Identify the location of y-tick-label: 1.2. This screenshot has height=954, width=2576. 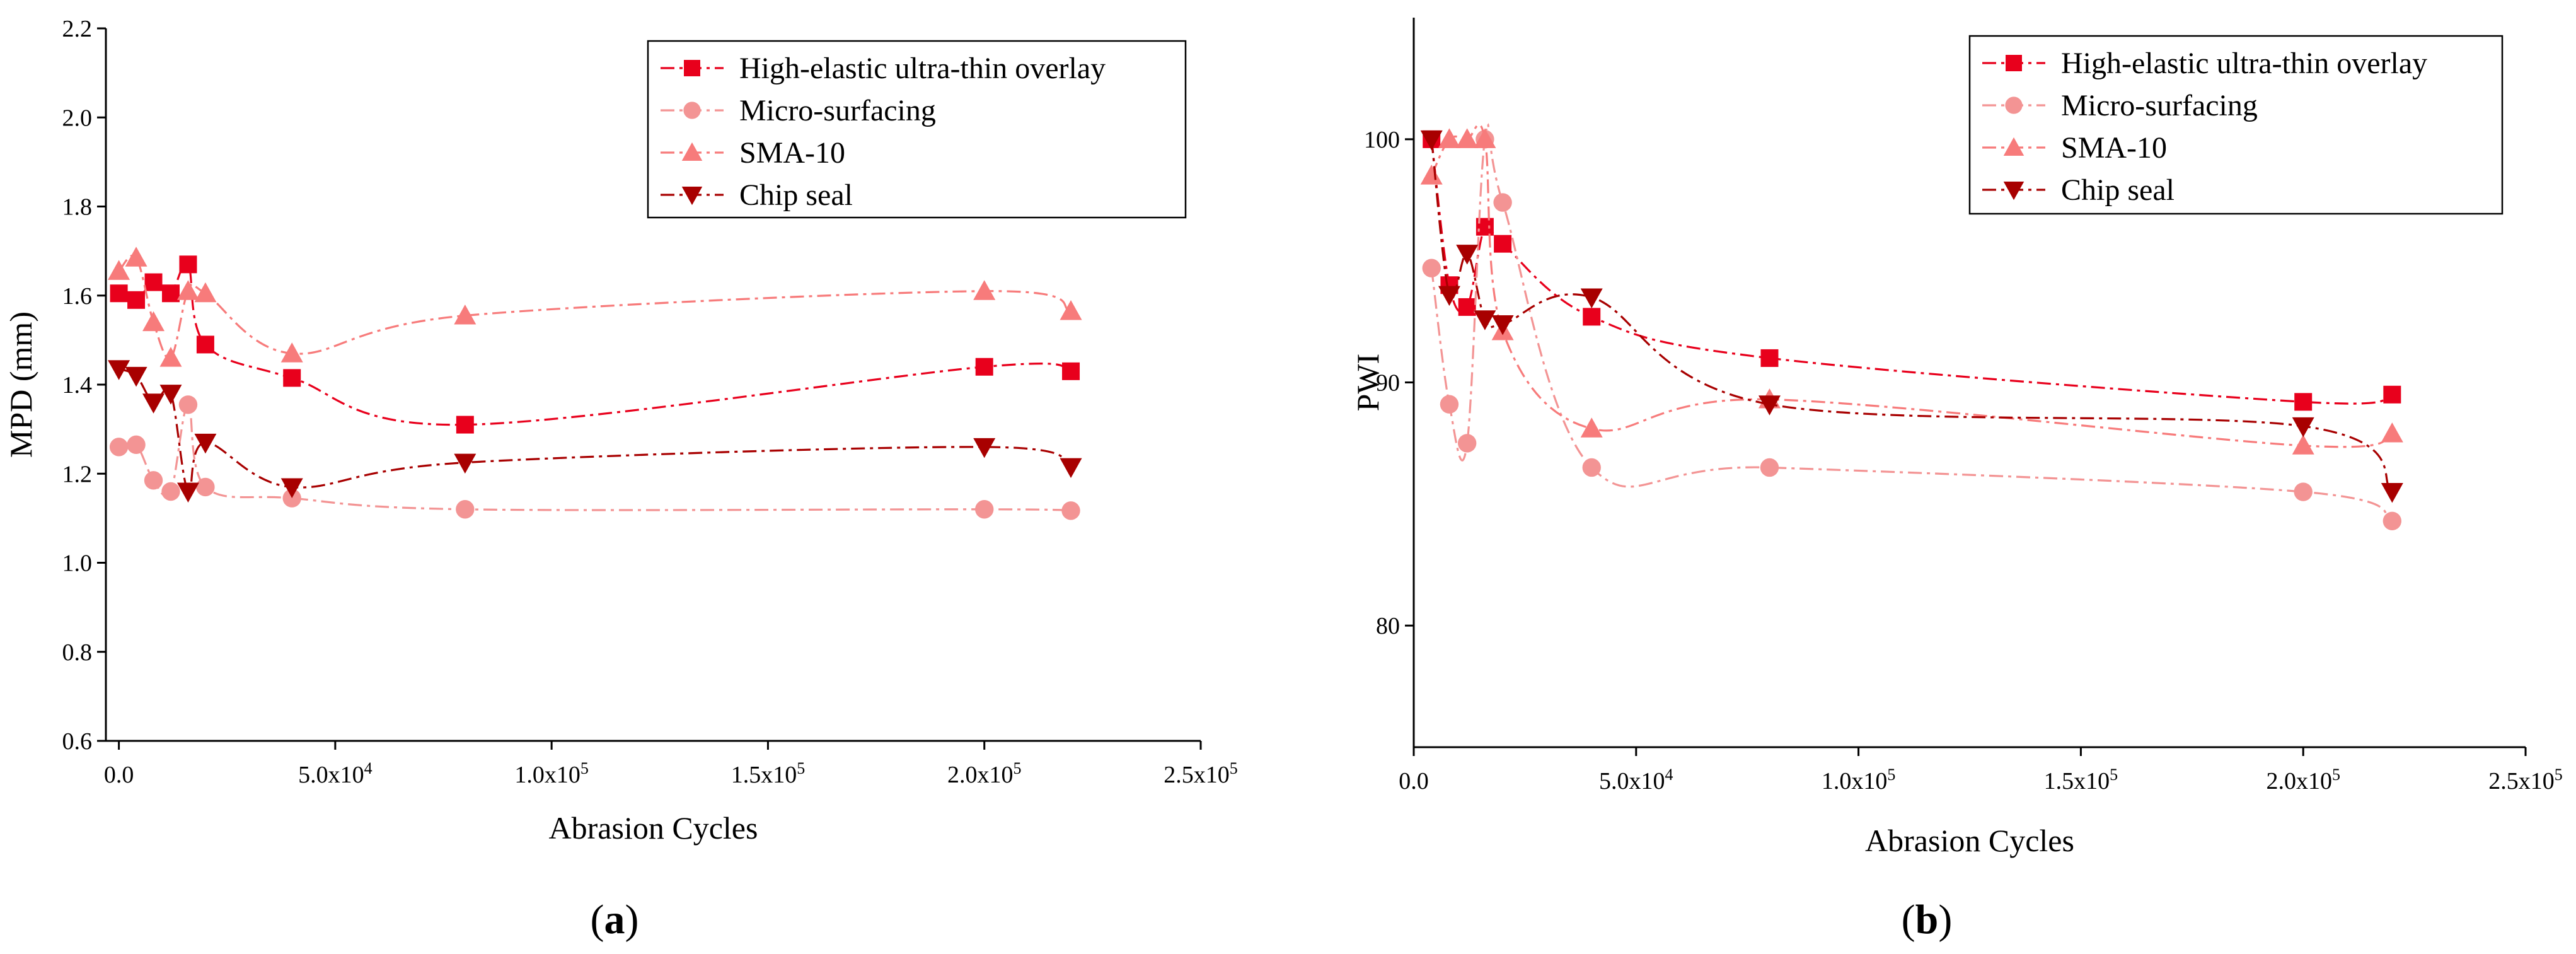
(77, 474).